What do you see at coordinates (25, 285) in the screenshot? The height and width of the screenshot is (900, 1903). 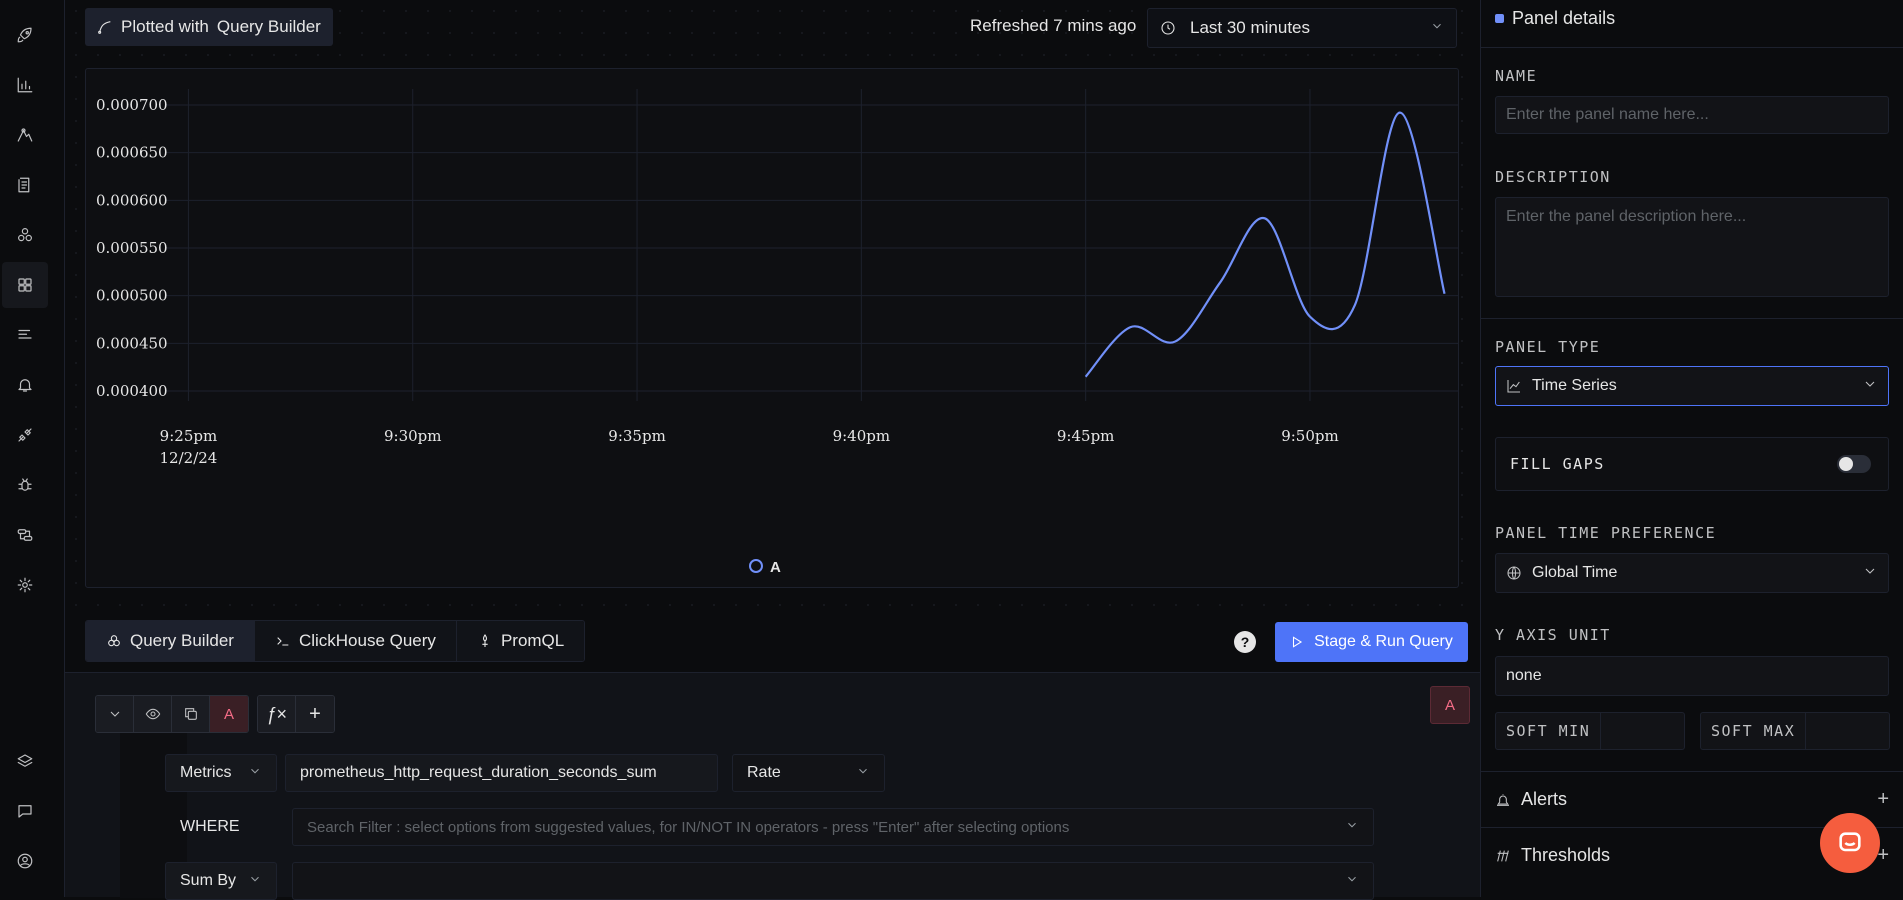 I see `dashboard-icon` at bounding box center [25, 285].